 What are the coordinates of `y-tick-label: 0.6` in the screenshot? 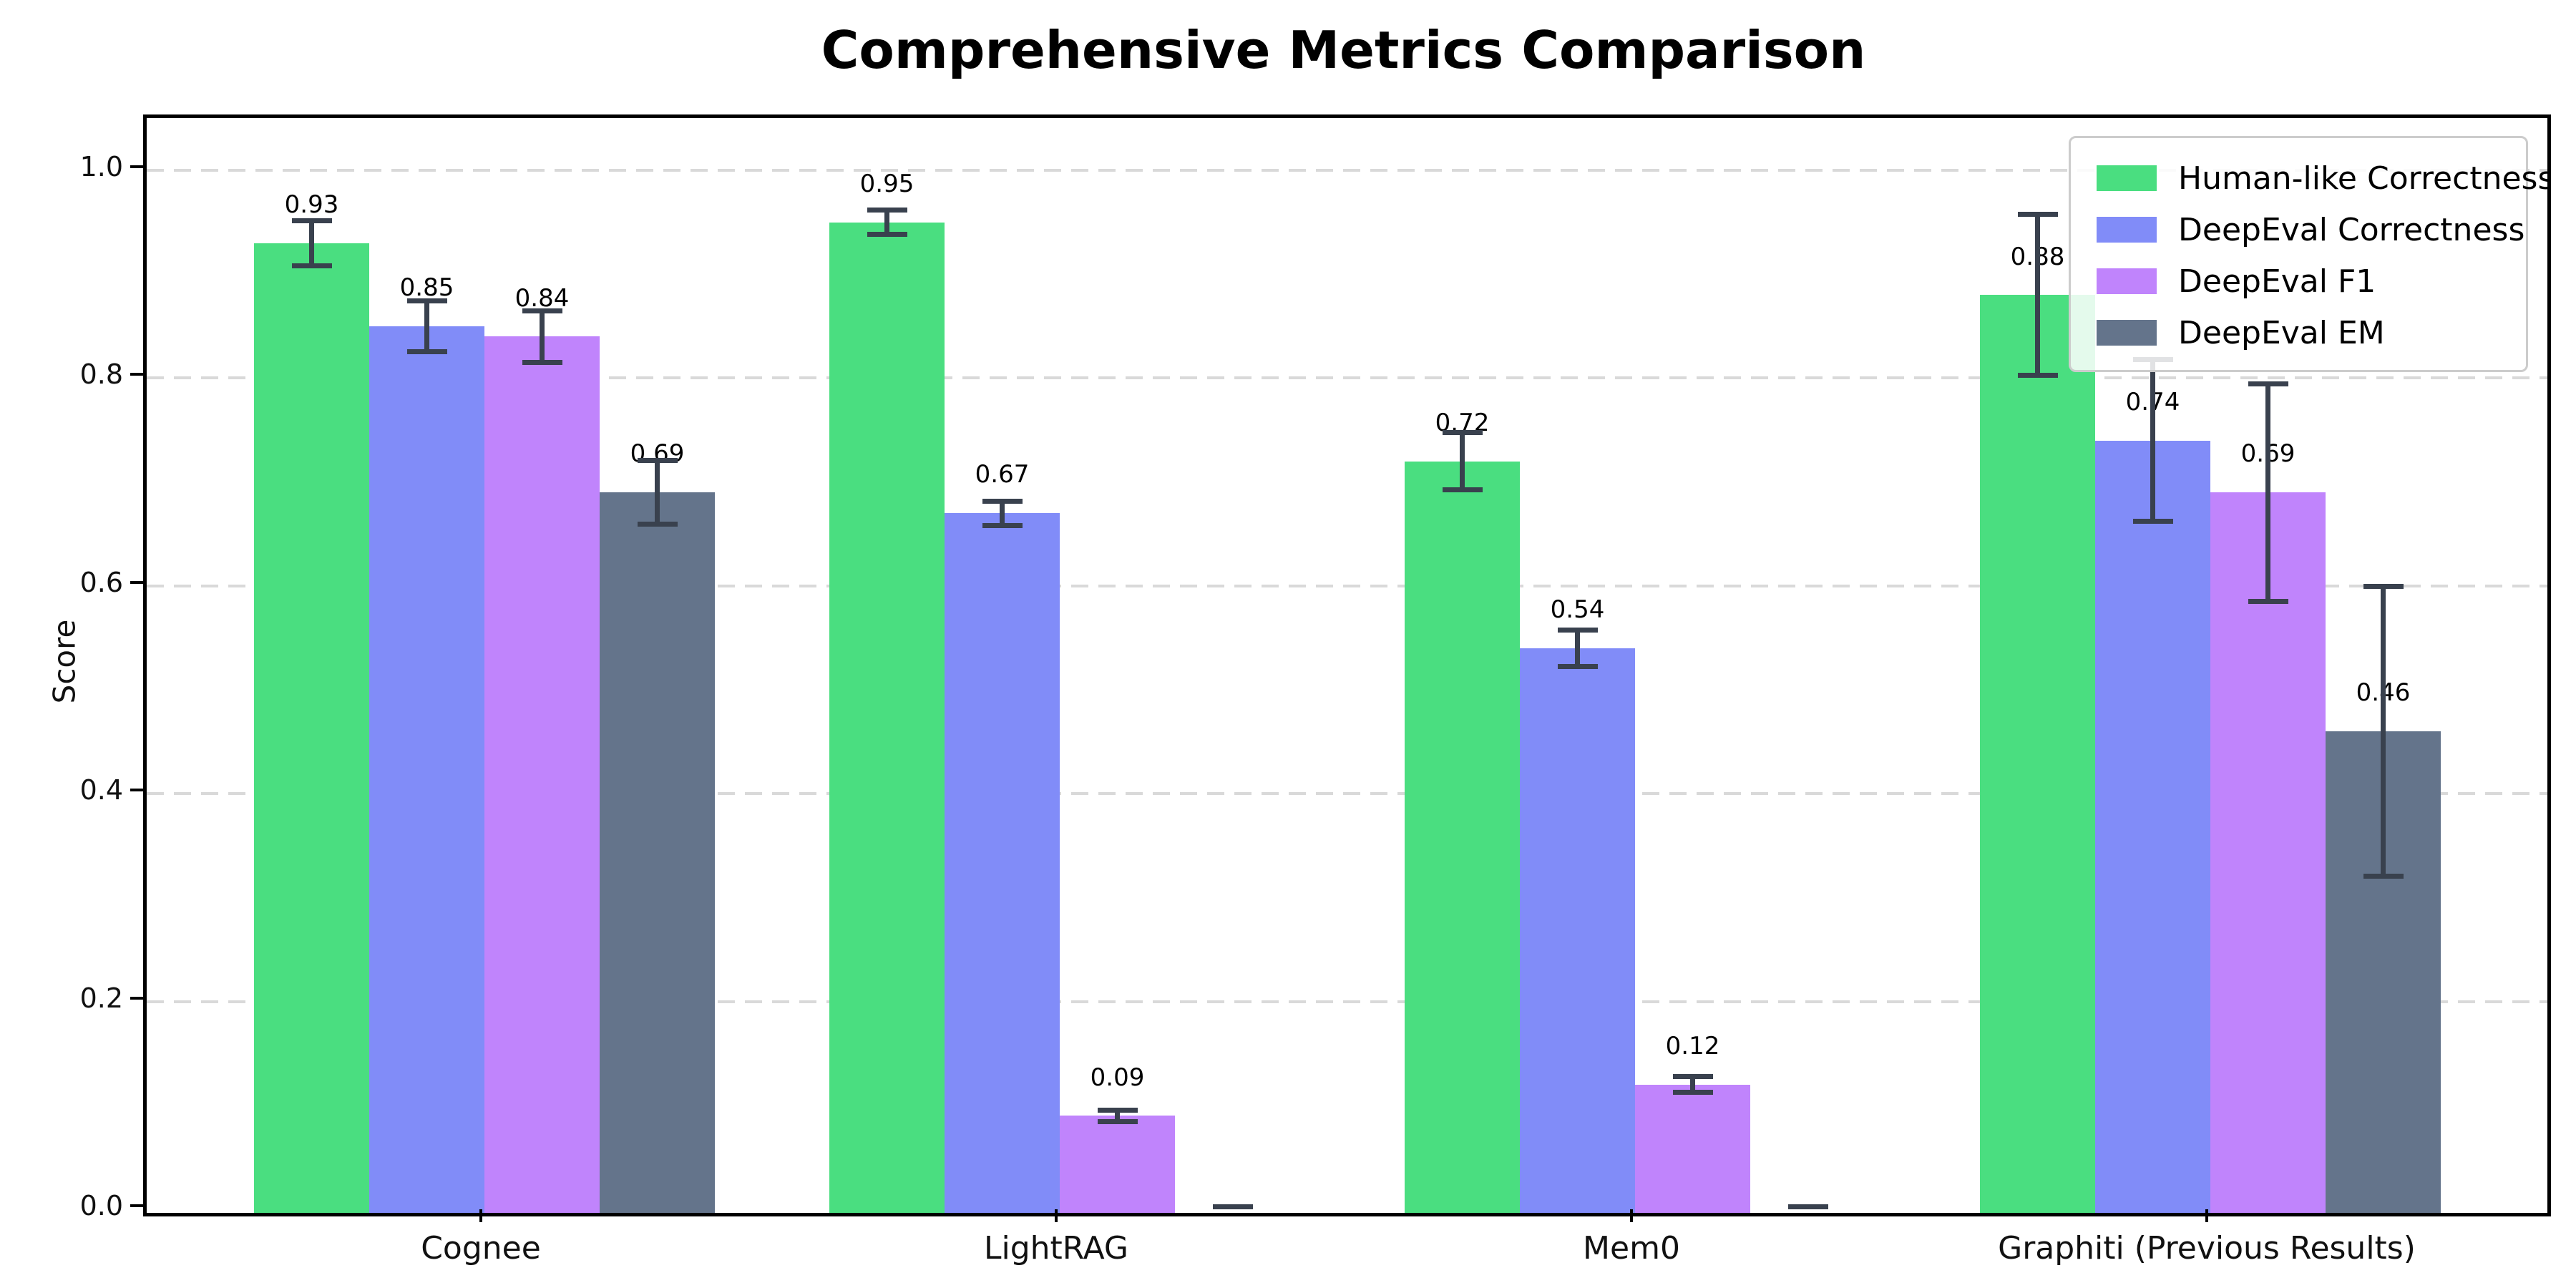 It's located at (101, 582).